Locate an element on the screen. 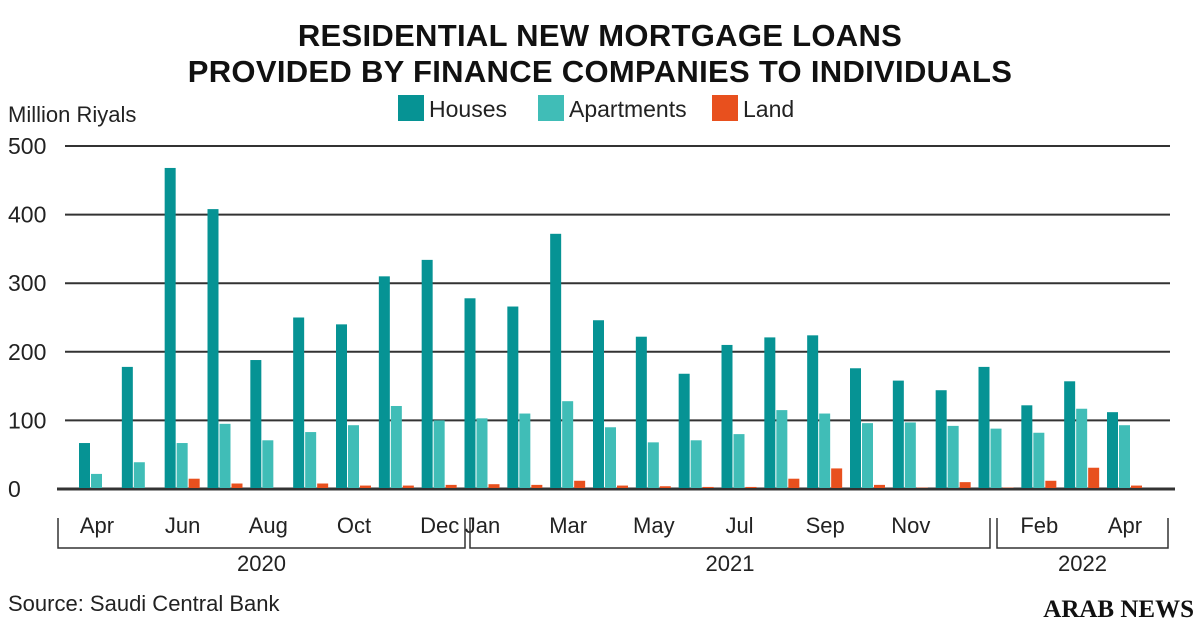 Image resolution: width=1200 pixels, height=624 pixels. bar-apartments-jan-2022 is located at coordinates (996, 458).